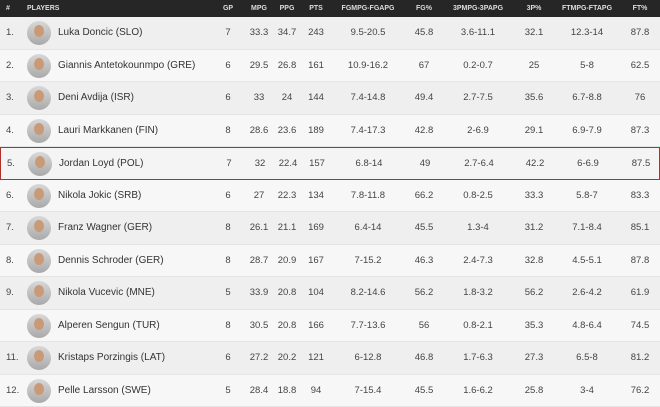  Describe the element at coordinates (316, 65) in the screenshot. I see `stat-cell: 161` at that location.